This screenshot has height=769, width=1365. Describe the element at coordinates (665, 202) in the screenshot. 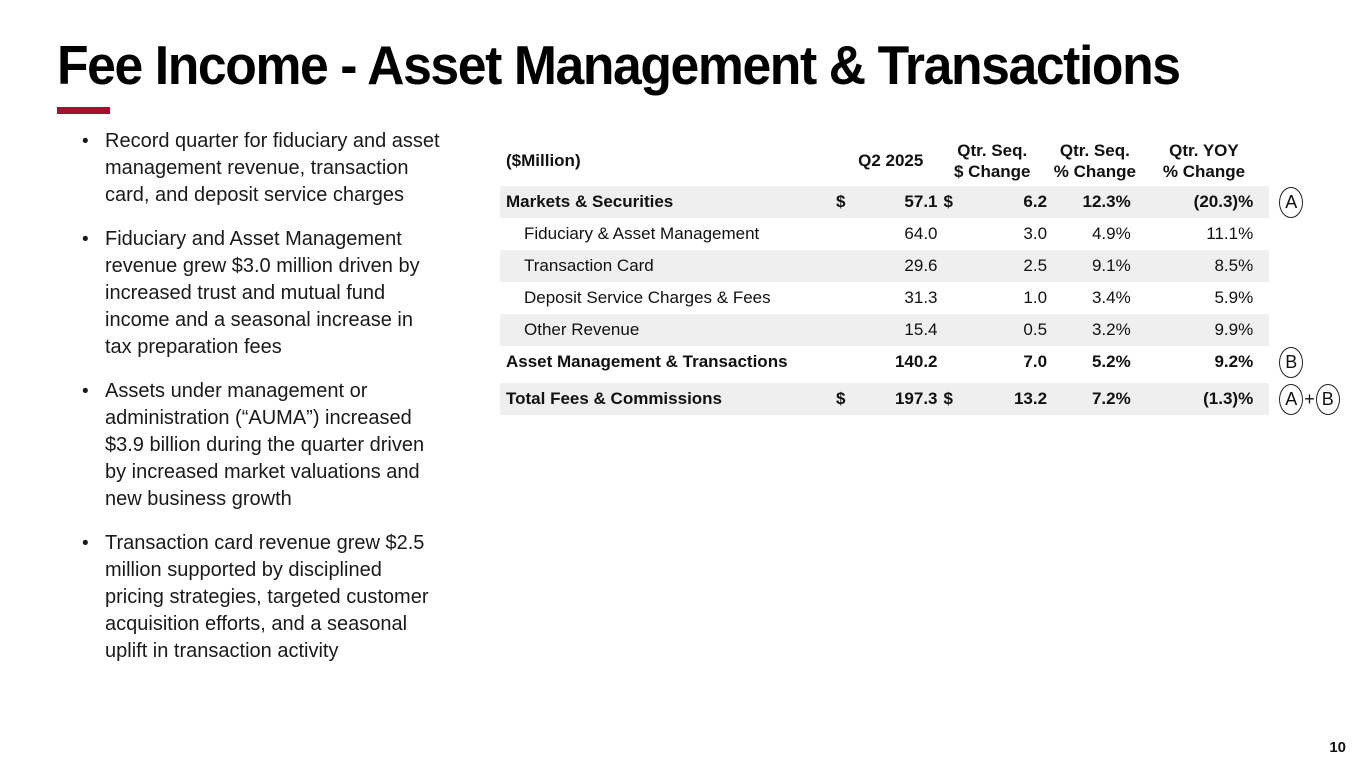

I see `row-label: Markets & Securities` at that location.